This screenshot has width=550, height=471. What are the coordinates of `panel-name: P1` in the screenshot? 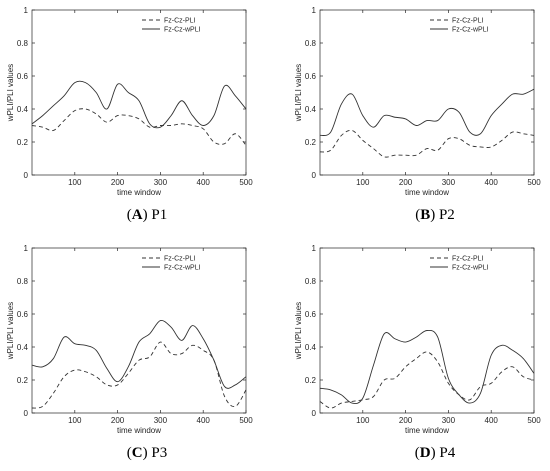 It's located at (159, 215).